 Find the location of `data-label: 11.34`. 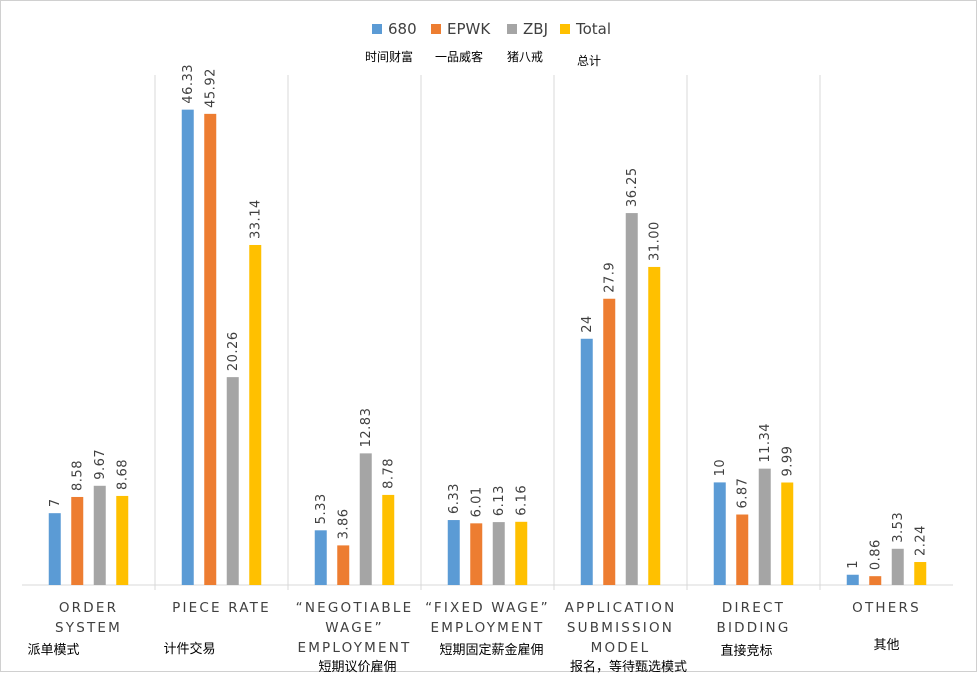

data-label: 11.34 is located at coordinates (765, 443).